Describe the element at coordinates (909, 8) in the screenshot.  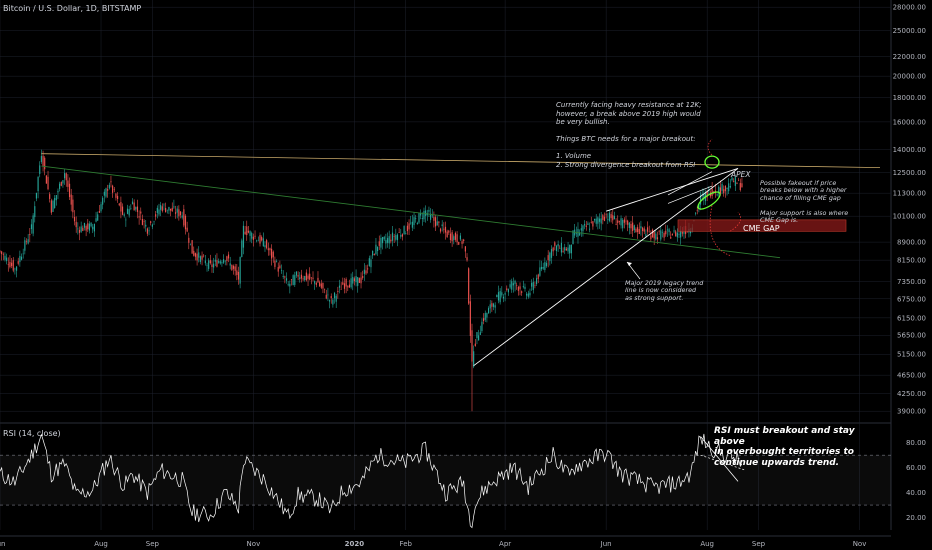
I see `price-tick-label: 28000.00` at that location.